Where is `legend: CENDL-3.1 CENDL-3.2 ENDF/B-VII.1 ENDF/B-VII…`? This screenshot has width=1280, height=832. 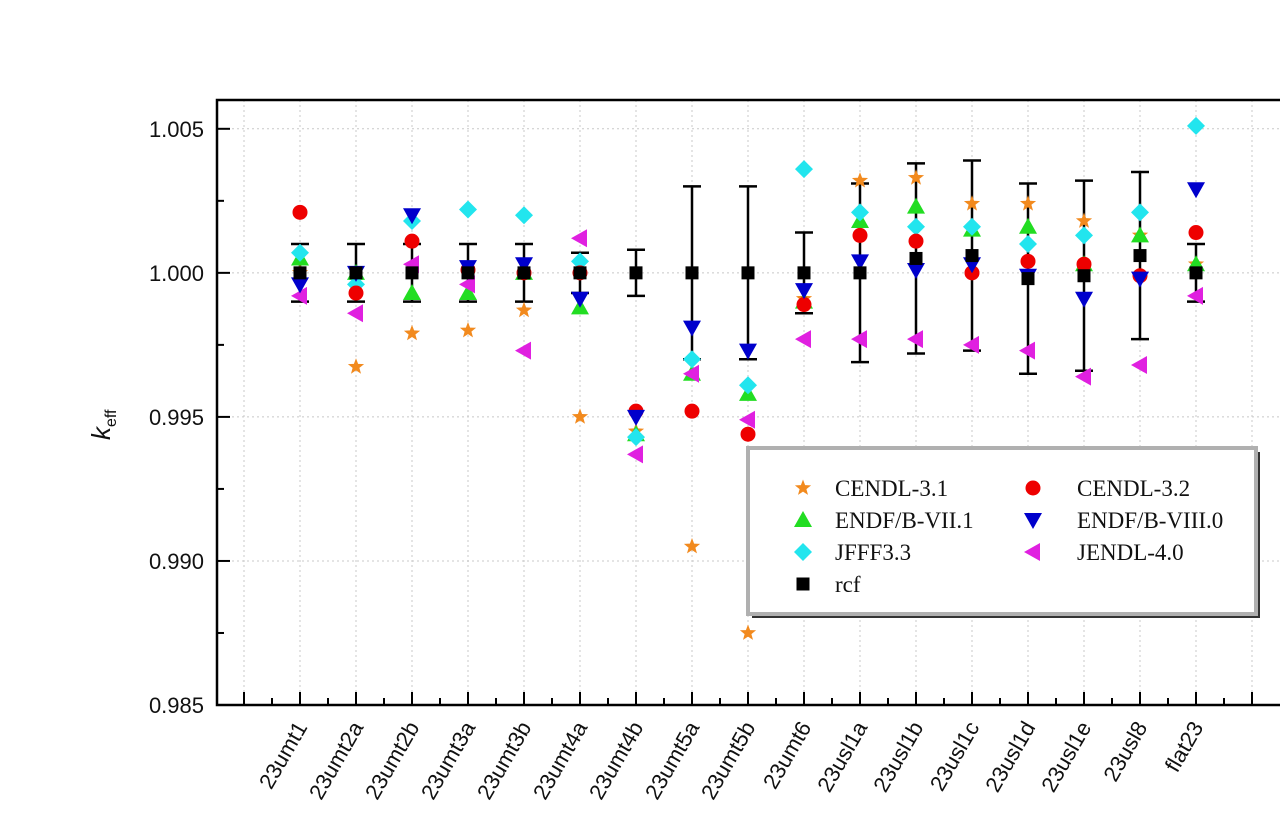
legend: CENDL-3.1 CENDL-3.2 ENDF/B-VII.1 ENDF/B-VII… is located at coordinates (1003, 532).